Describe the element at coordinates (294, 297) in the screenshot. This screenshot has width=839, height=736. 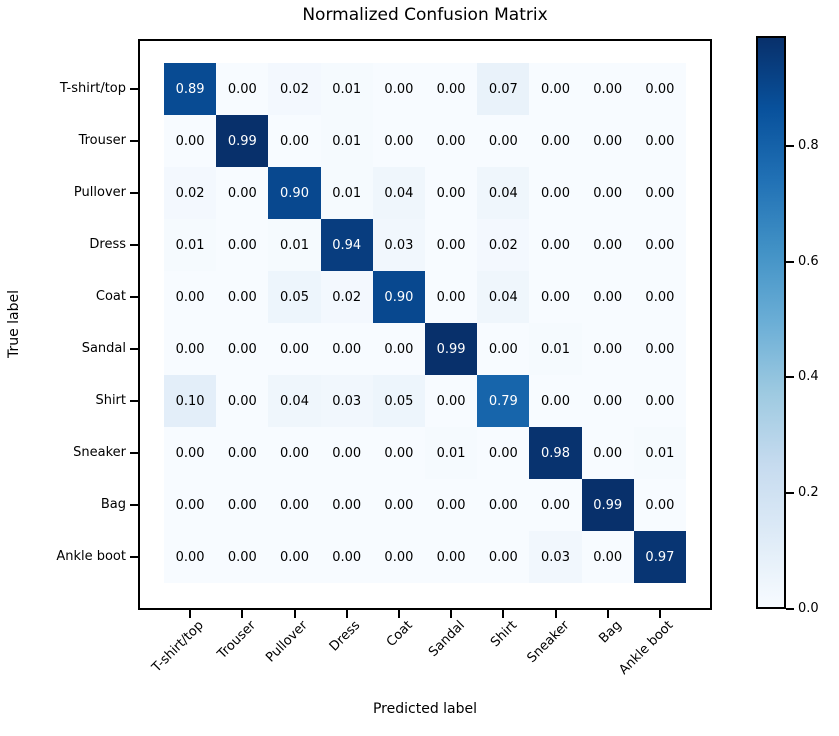
I see `matrix-cell: 0.05` at that location.